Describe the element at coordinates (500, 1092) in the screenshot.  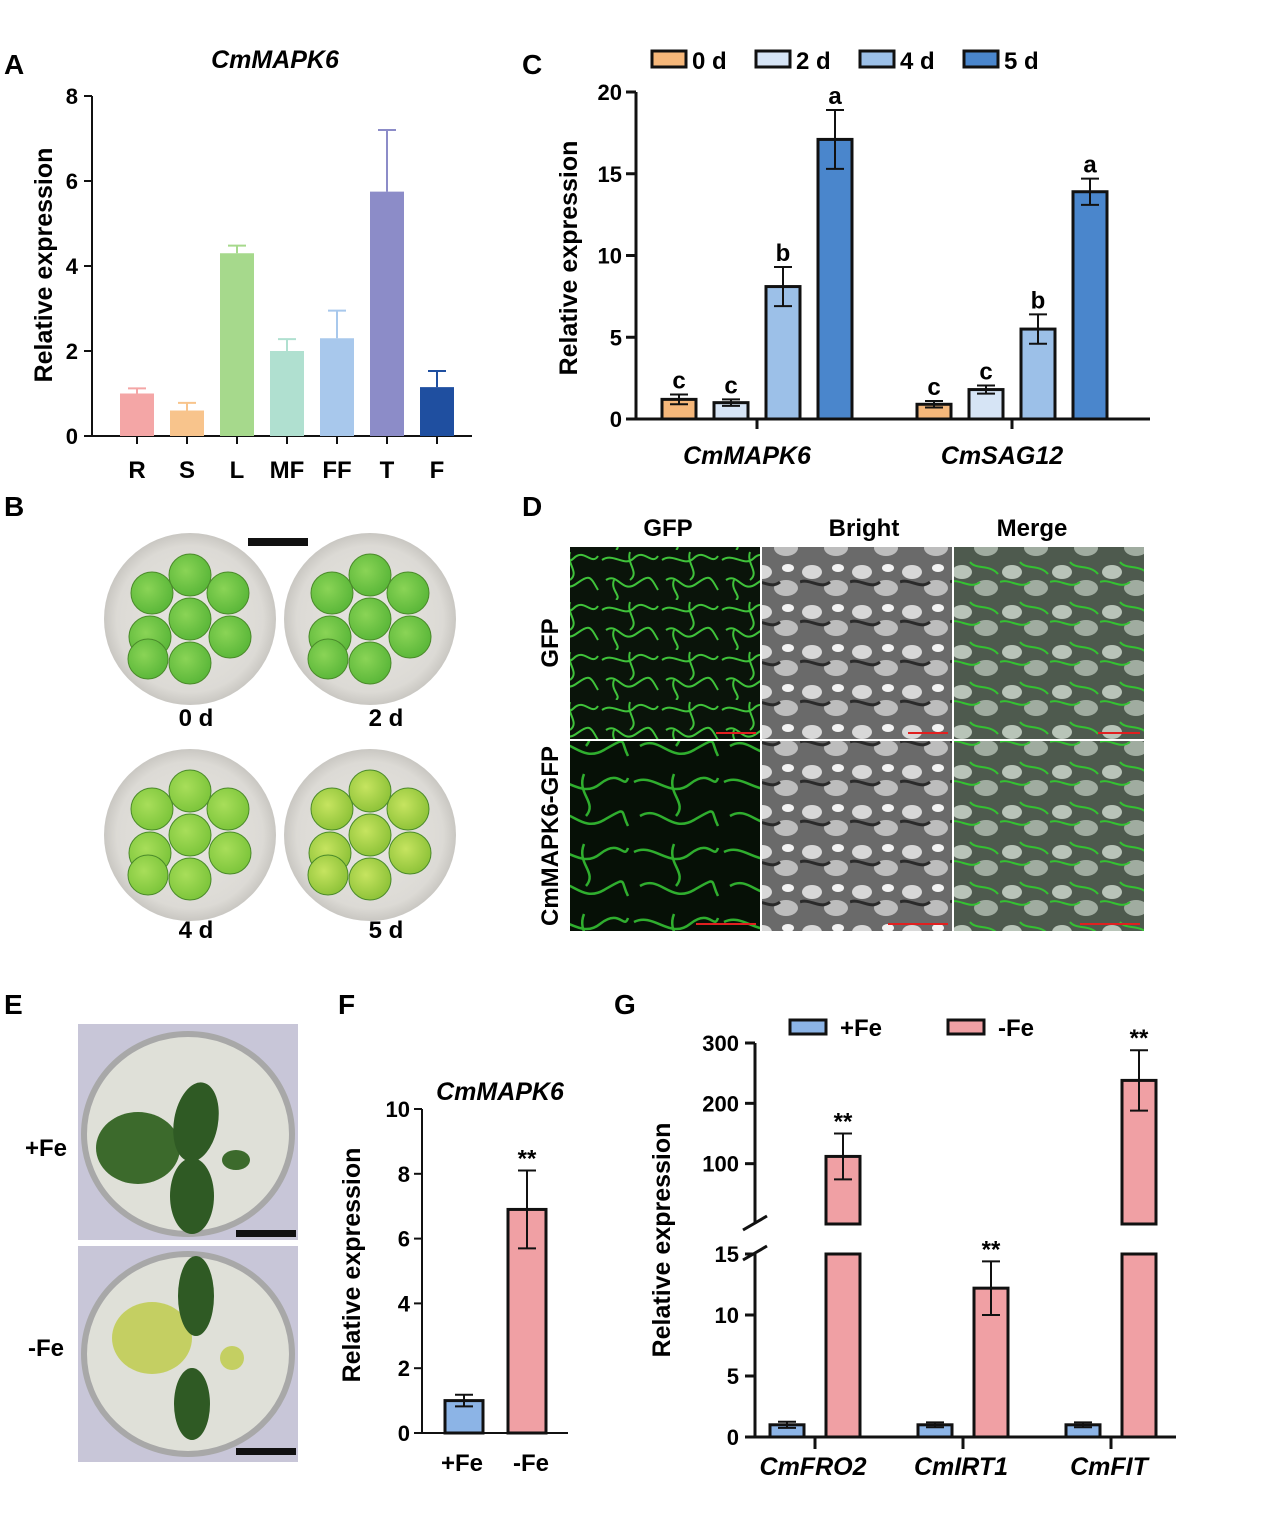
I see `chart-f-title: CmMAPK6` at that location.